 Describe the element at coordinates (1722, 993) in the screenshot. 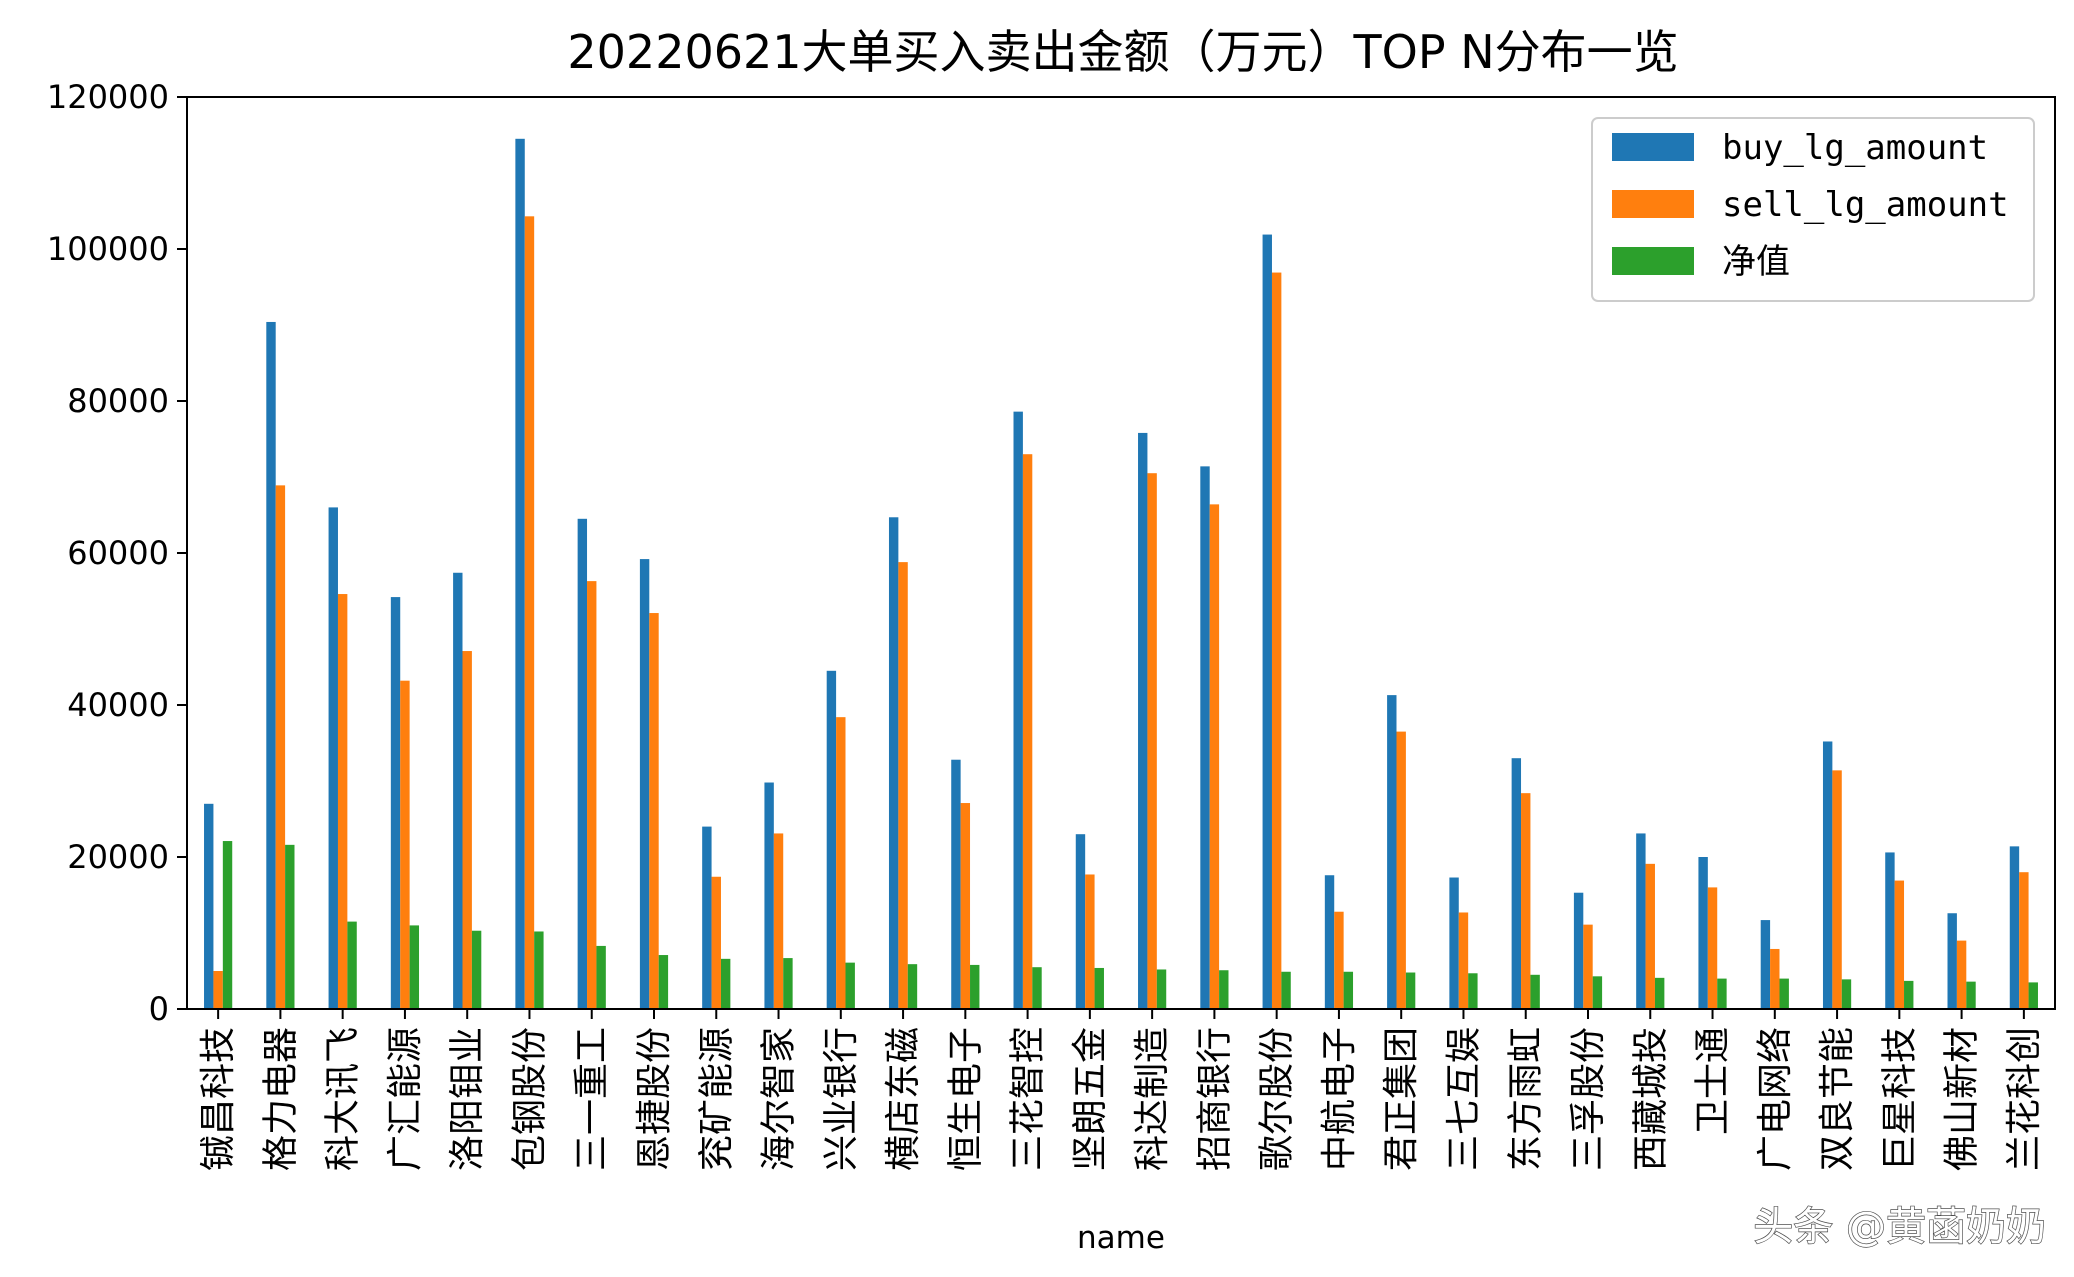

I see `bar-净值-24` at that location.